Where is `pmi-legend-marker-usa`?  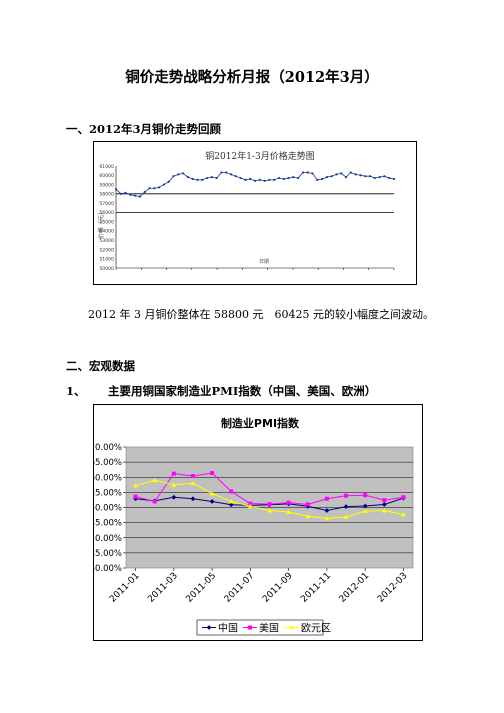 pmi-legend-marker-usa is located at coordinates (250, 627).